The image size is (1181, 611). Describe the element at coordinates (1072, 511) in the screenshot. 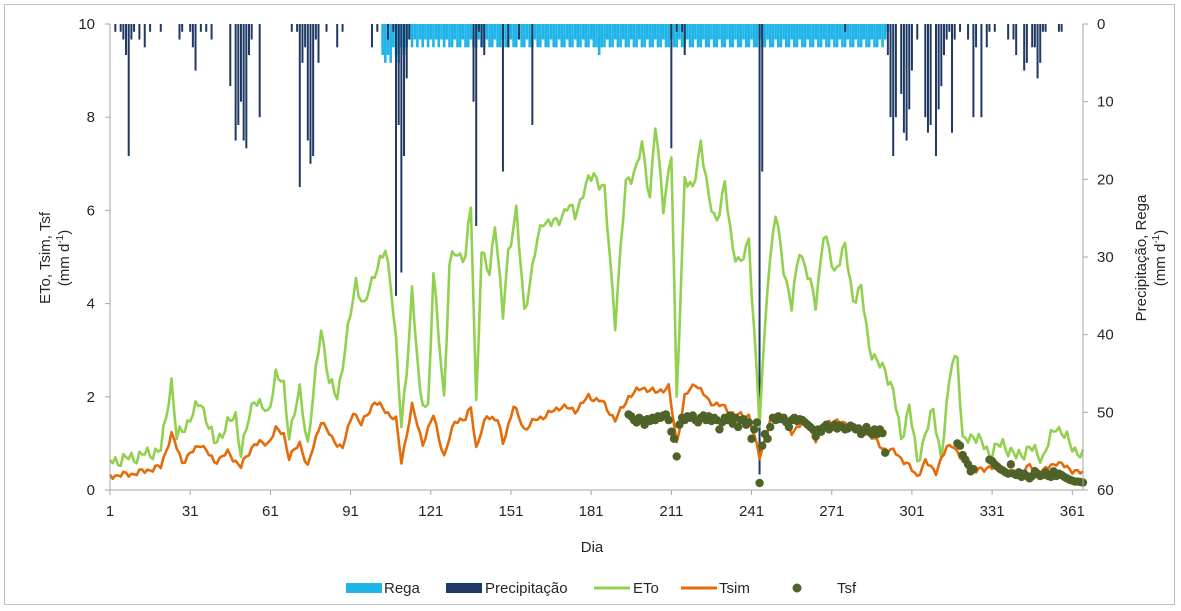

I see `x-tick-label: 361` at that location.